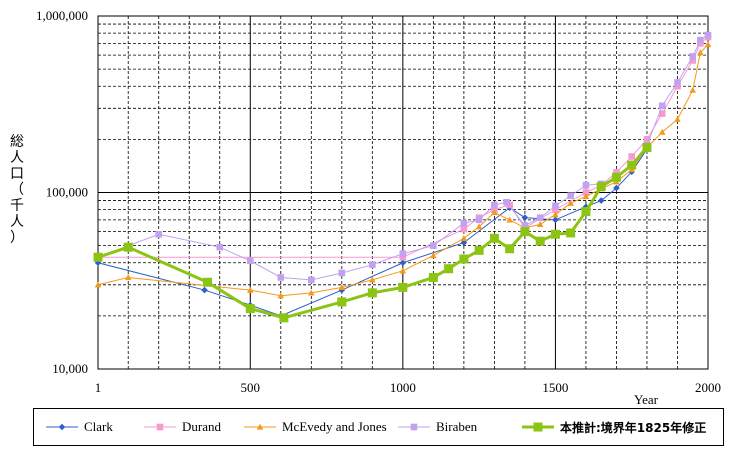  What do you see at coordinates (403, 387) in the screenshot?
I see `x-tick-label: 1000` at bounding box center [403, 387].